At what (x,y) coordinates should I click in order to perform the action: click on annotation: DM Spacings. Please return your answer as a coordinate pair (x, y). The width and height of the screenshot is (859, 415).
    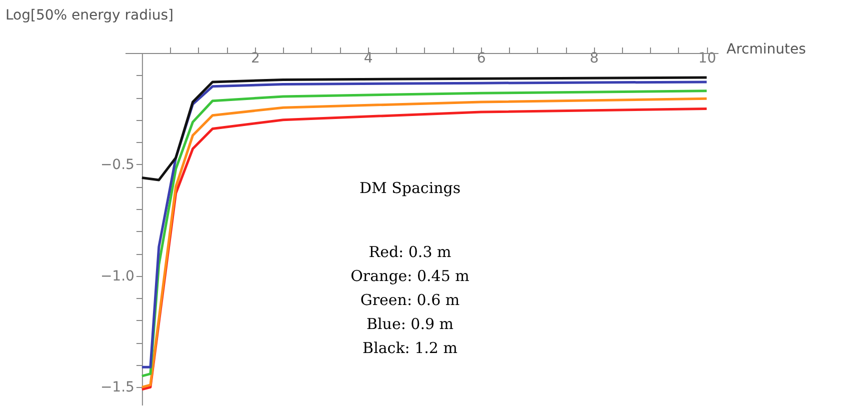
    Looking at the image, I should click on (410, 188).